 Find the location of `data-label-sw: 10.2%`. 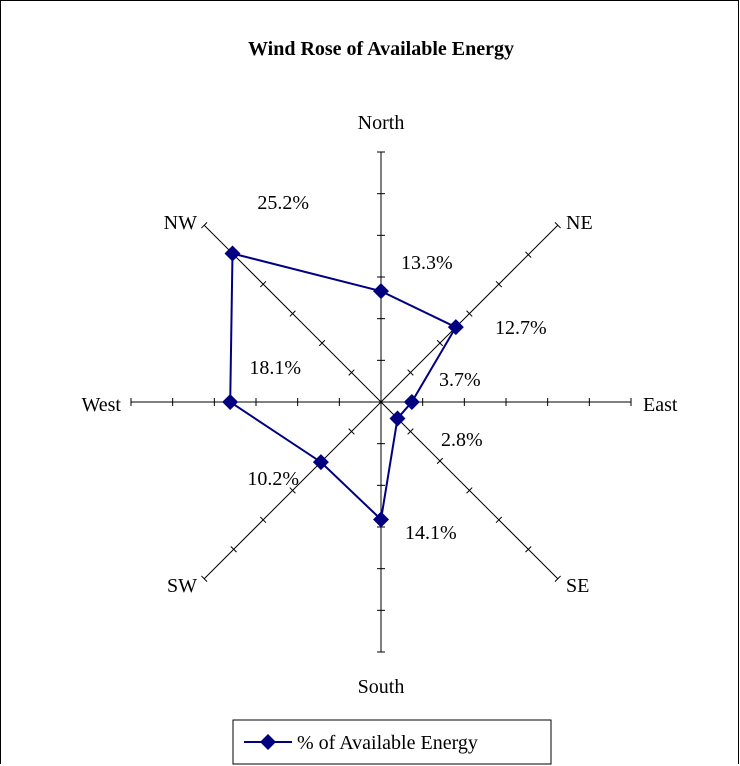

data-label-sw: 10.2% is located at coordinates (273, 479).